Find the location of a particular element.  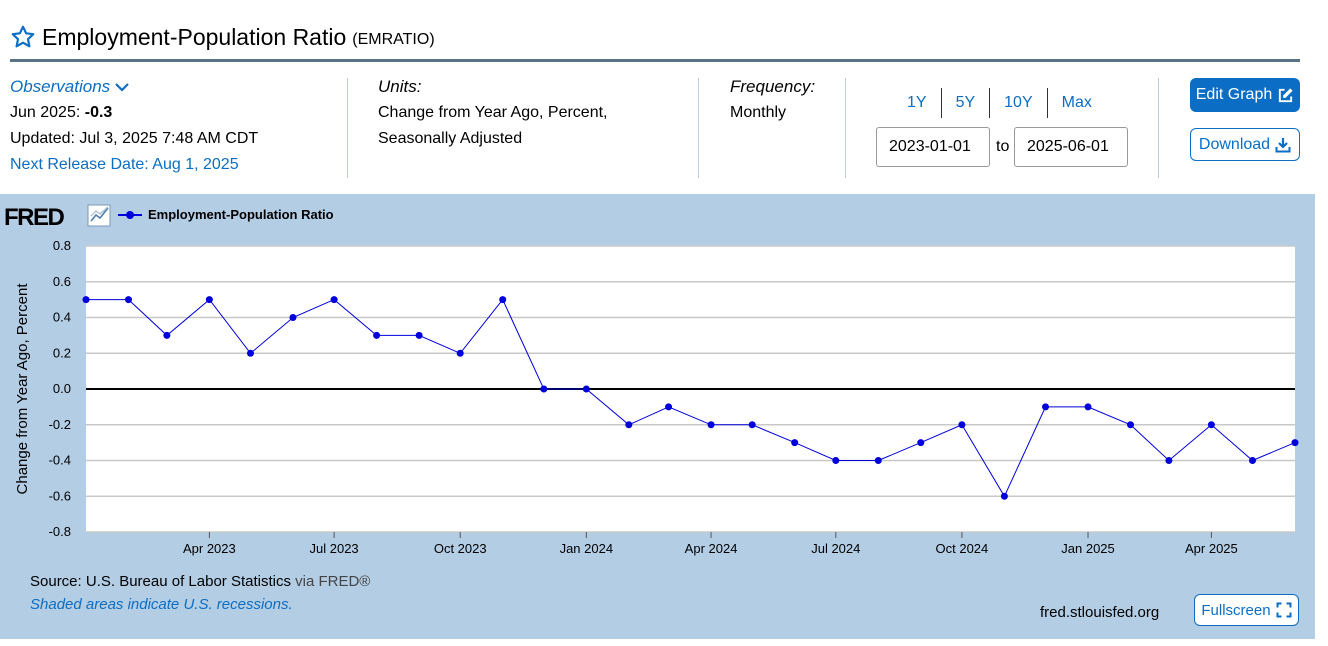

y-tick-label: -0.6 is located at coordinates (60, 495).